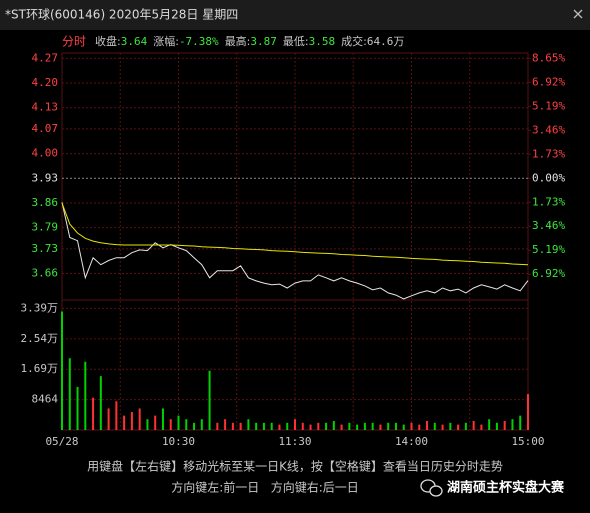 This screenshot has height=513, width=590. What do you see at coordinates (354, 41) in the screenshot?
I see `info-label: 成交:` at bounding box center [354, 41].